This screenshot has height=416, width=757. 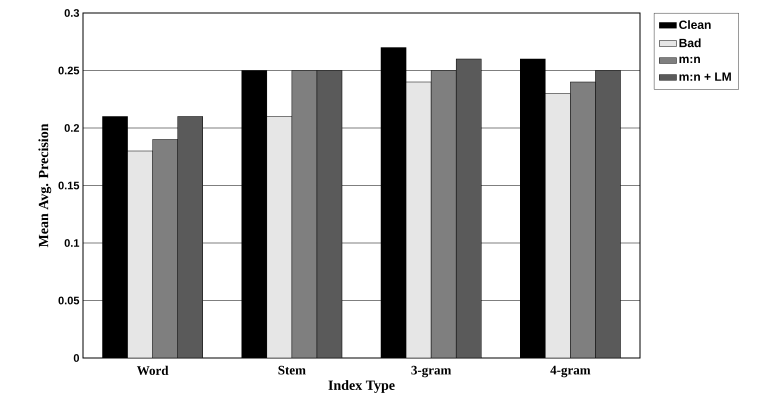 I want to click on x-tick-label: Stem, so click(x=292, y=370).